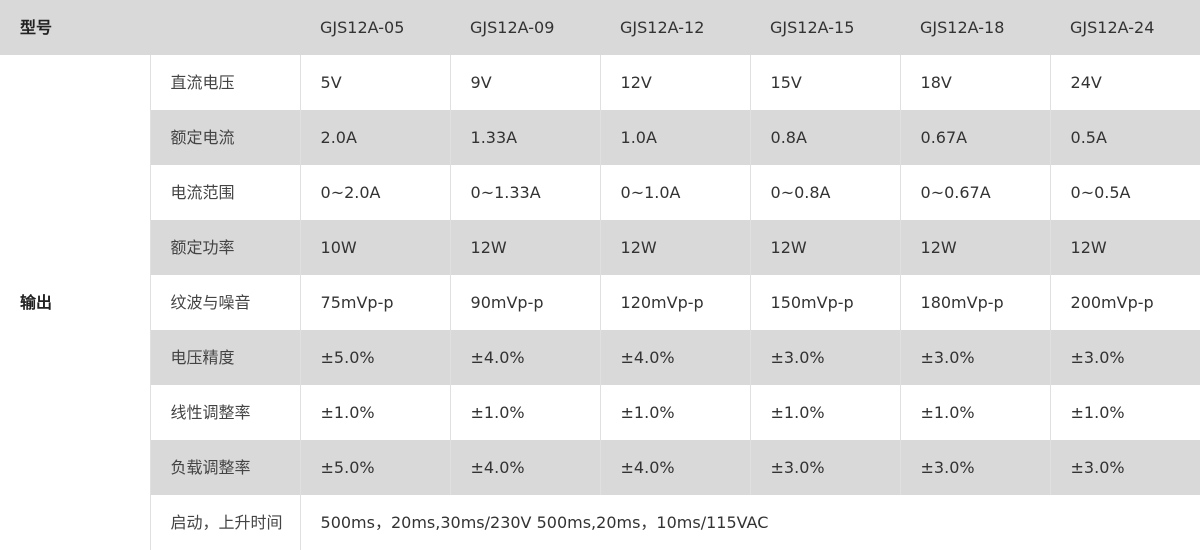 The image size is (1200, 550). What do you see at coordinates (375, 137) in the screenshot?
I see `value-cell: 2.0A` at bounding box center [375, 137].